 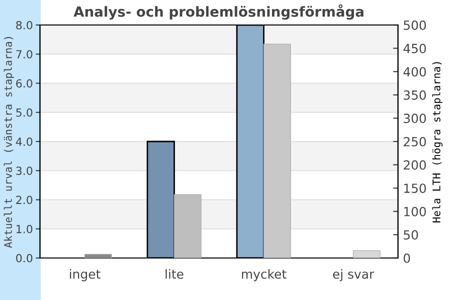 What do you see at coordinates (24, 54) in the screenshot?
I see `y-tick-label: 7.0` at bounding box center [24, 54].